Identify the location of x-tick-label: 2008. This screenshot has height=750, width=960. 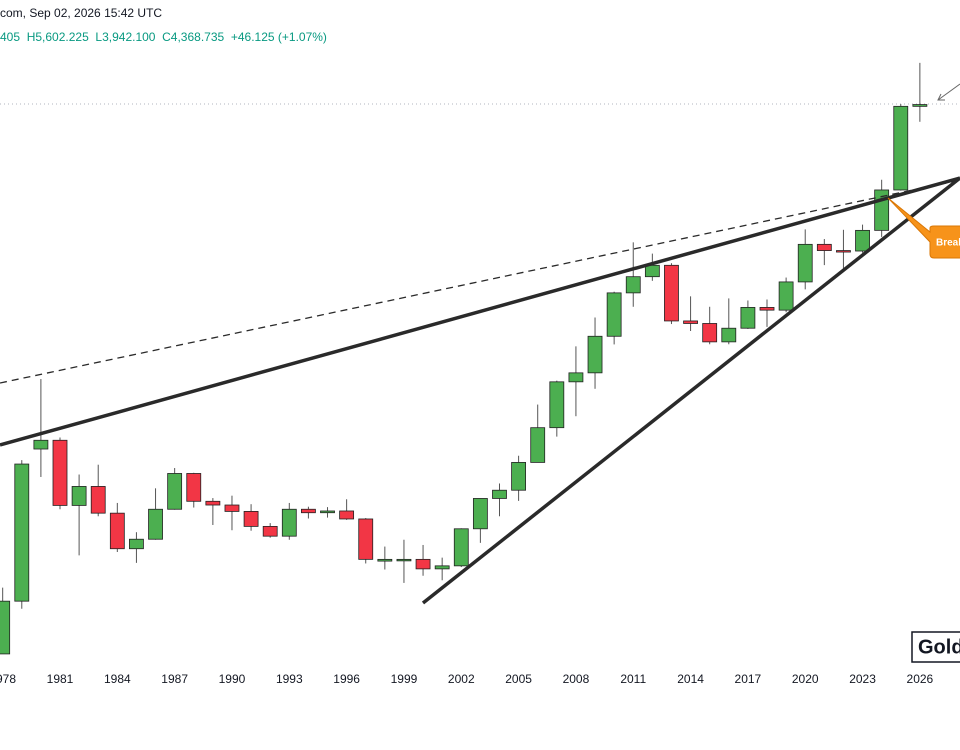
(576, 679).